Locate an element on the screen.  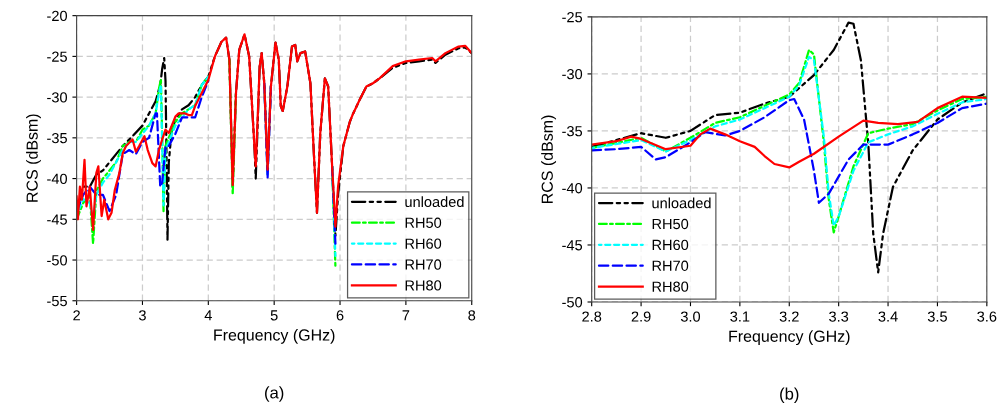
x-tick-label: 6 is located at coordinates (340, 315).